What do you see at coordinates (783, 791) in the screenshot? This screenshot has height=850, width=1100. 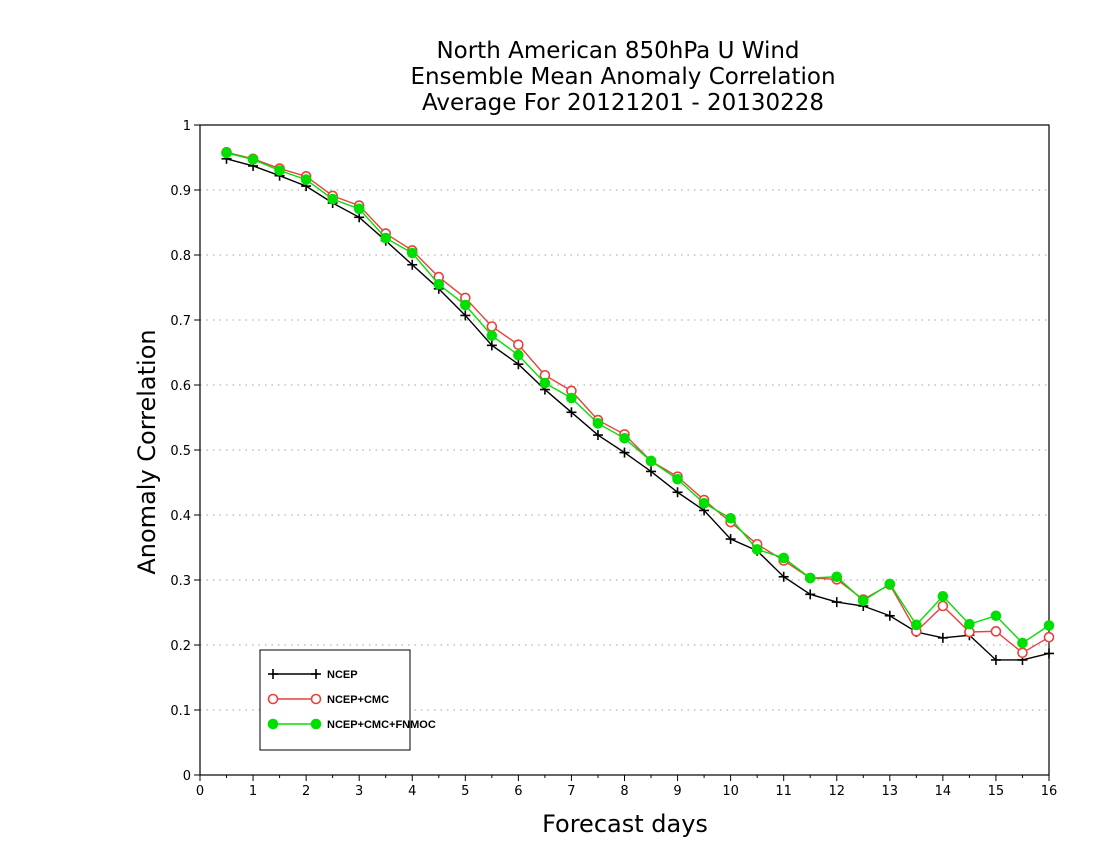 I see `x-tick-label: 11` at bounding box center [783, 791].